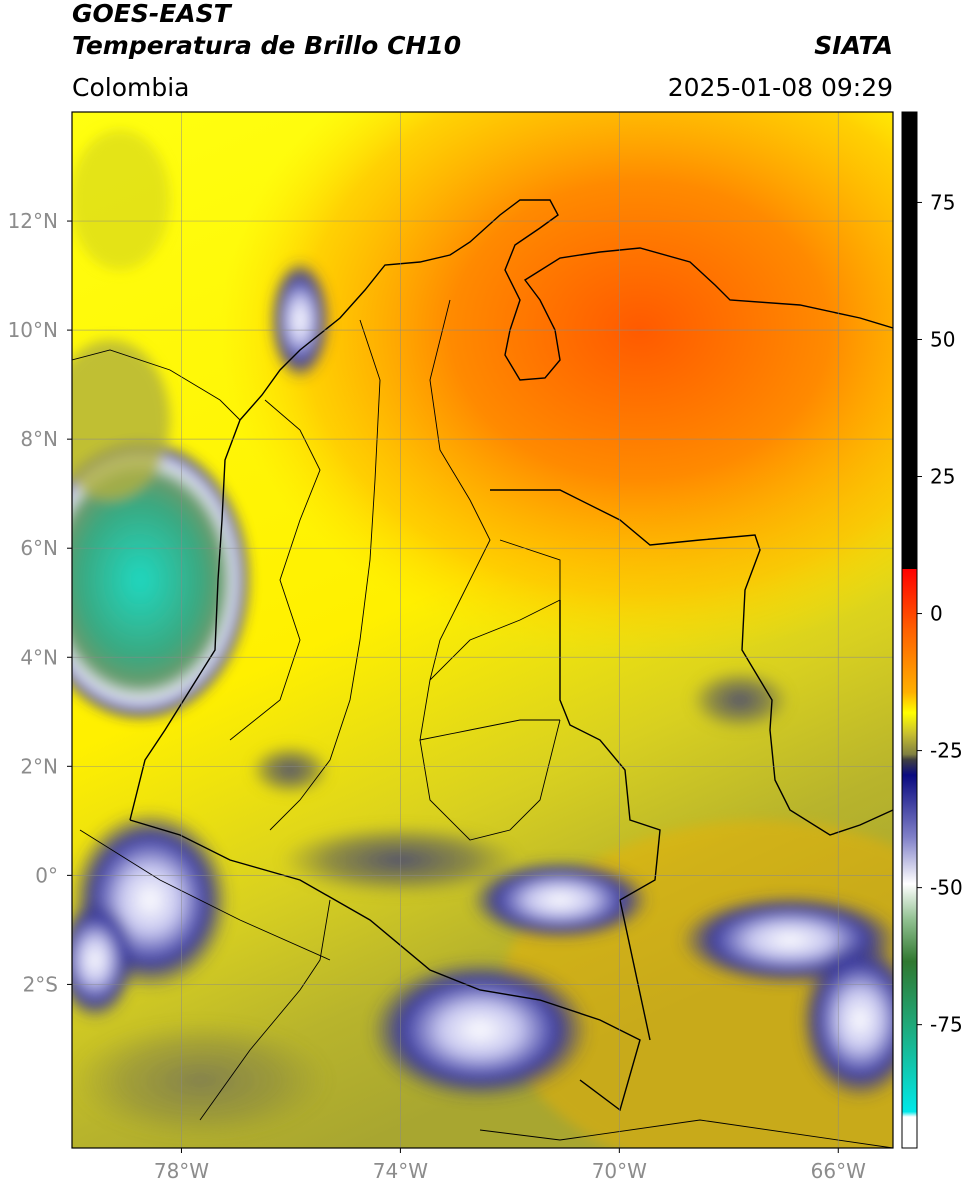 The image size is (966, 1190). Describe the element at coordinates (39, 548) in the screenshot. I see `lat-tick-label: 6°N` at that location.